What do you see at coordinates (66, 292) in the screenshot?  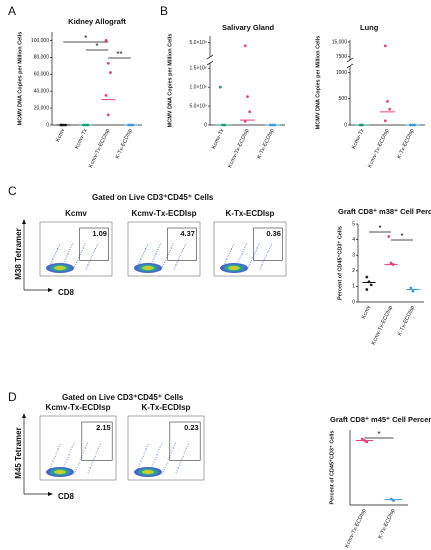 I see `flow-x-label: CD8` at bounding box center [66, 292].